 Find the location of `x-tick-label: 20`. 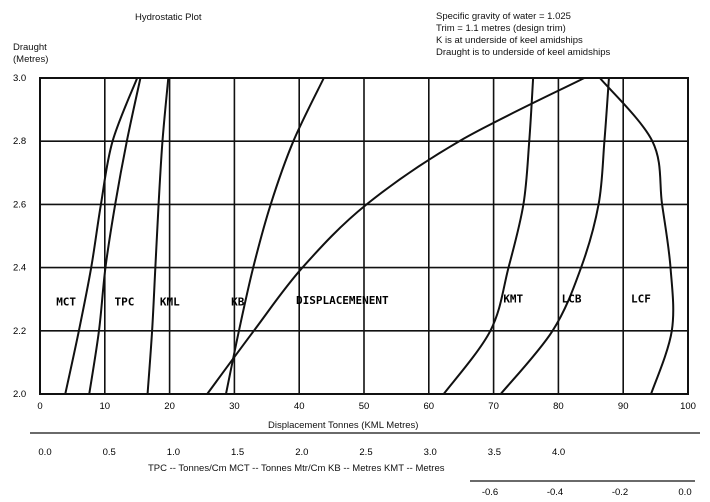

x-tick-label: 20 is located at coordinates (169, 406).